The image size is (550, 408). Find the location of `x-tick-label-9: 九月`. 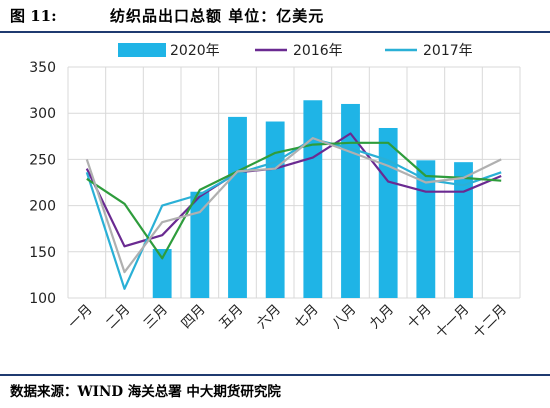

x-tick-label-9: 九月 is located at coordinates (382, 317).